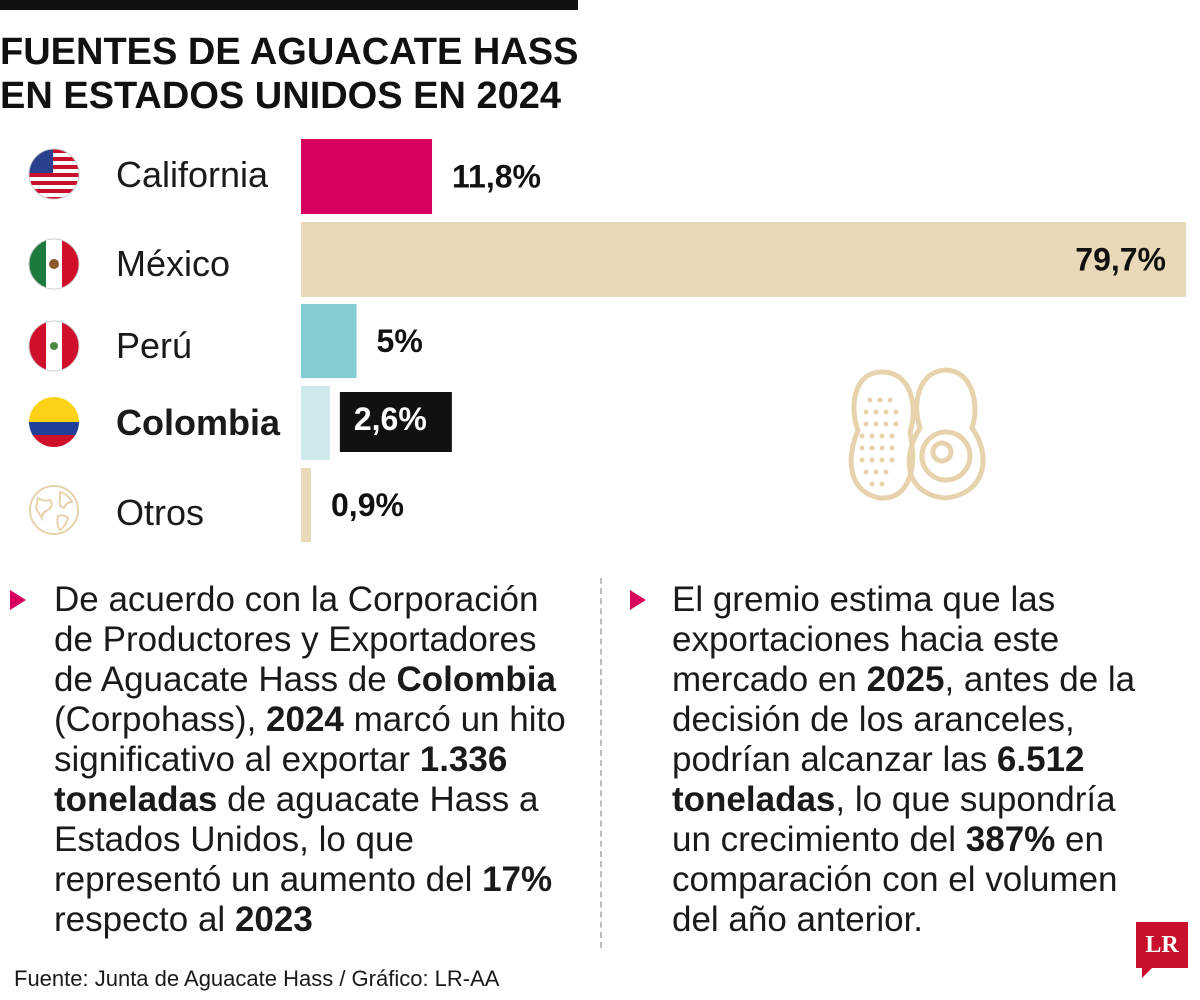 The image size is (1200, 1000). What do you see at coordinates (289, 52) in the screenshot?
I see `title-line-1: FUENTES DE AGUACATE HASS` at bounding box center [289, 52].